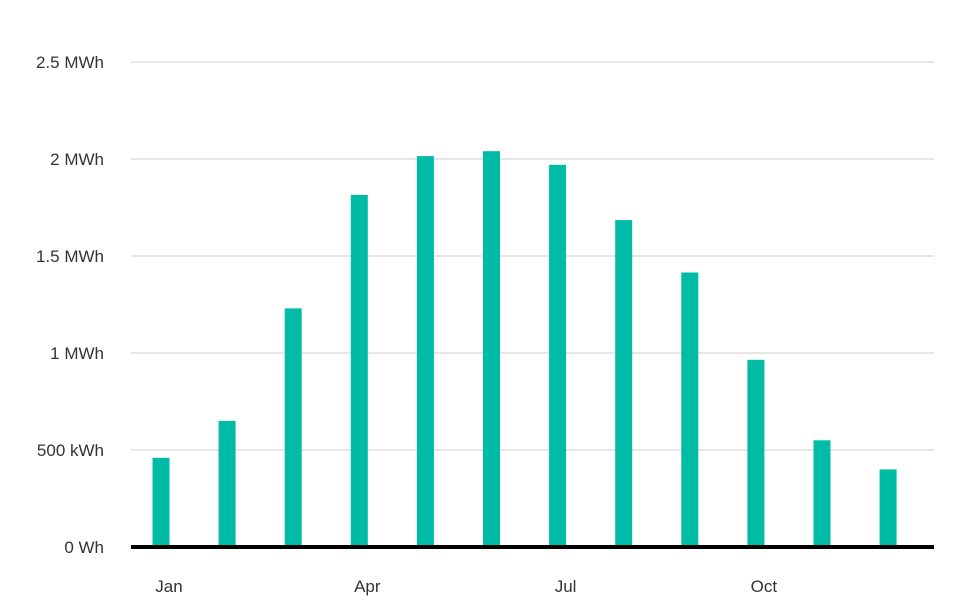 The height and width of the screenshot is (613, 961). Describe the element at coordinates (84, 547) in the screenshot. I see `y-tick-label: 0 Wh` at that location.